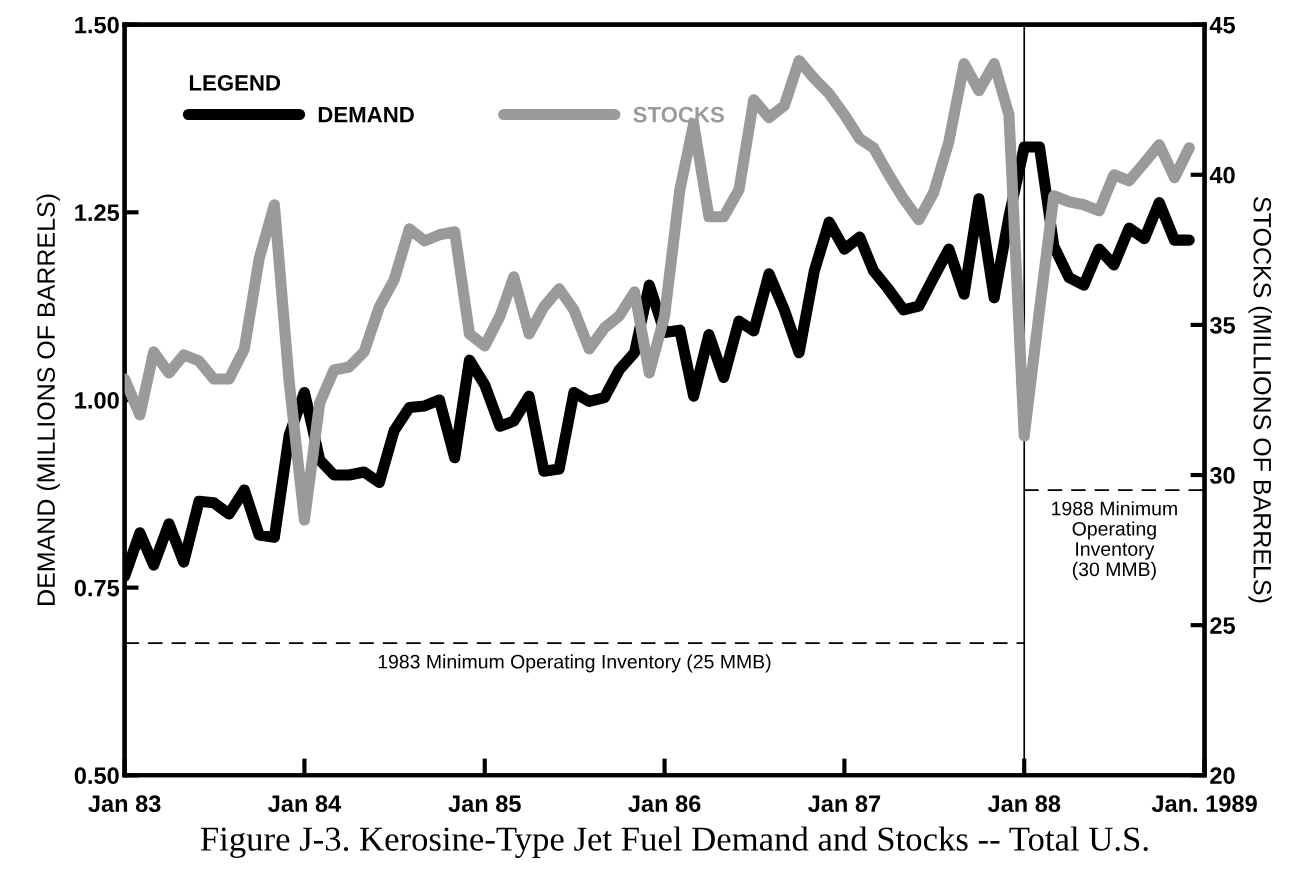  What do you see at coordinates (844, 804) in the screenshot?
I see `x-tick-label: Jan 87` at bounding box center [844, 804].